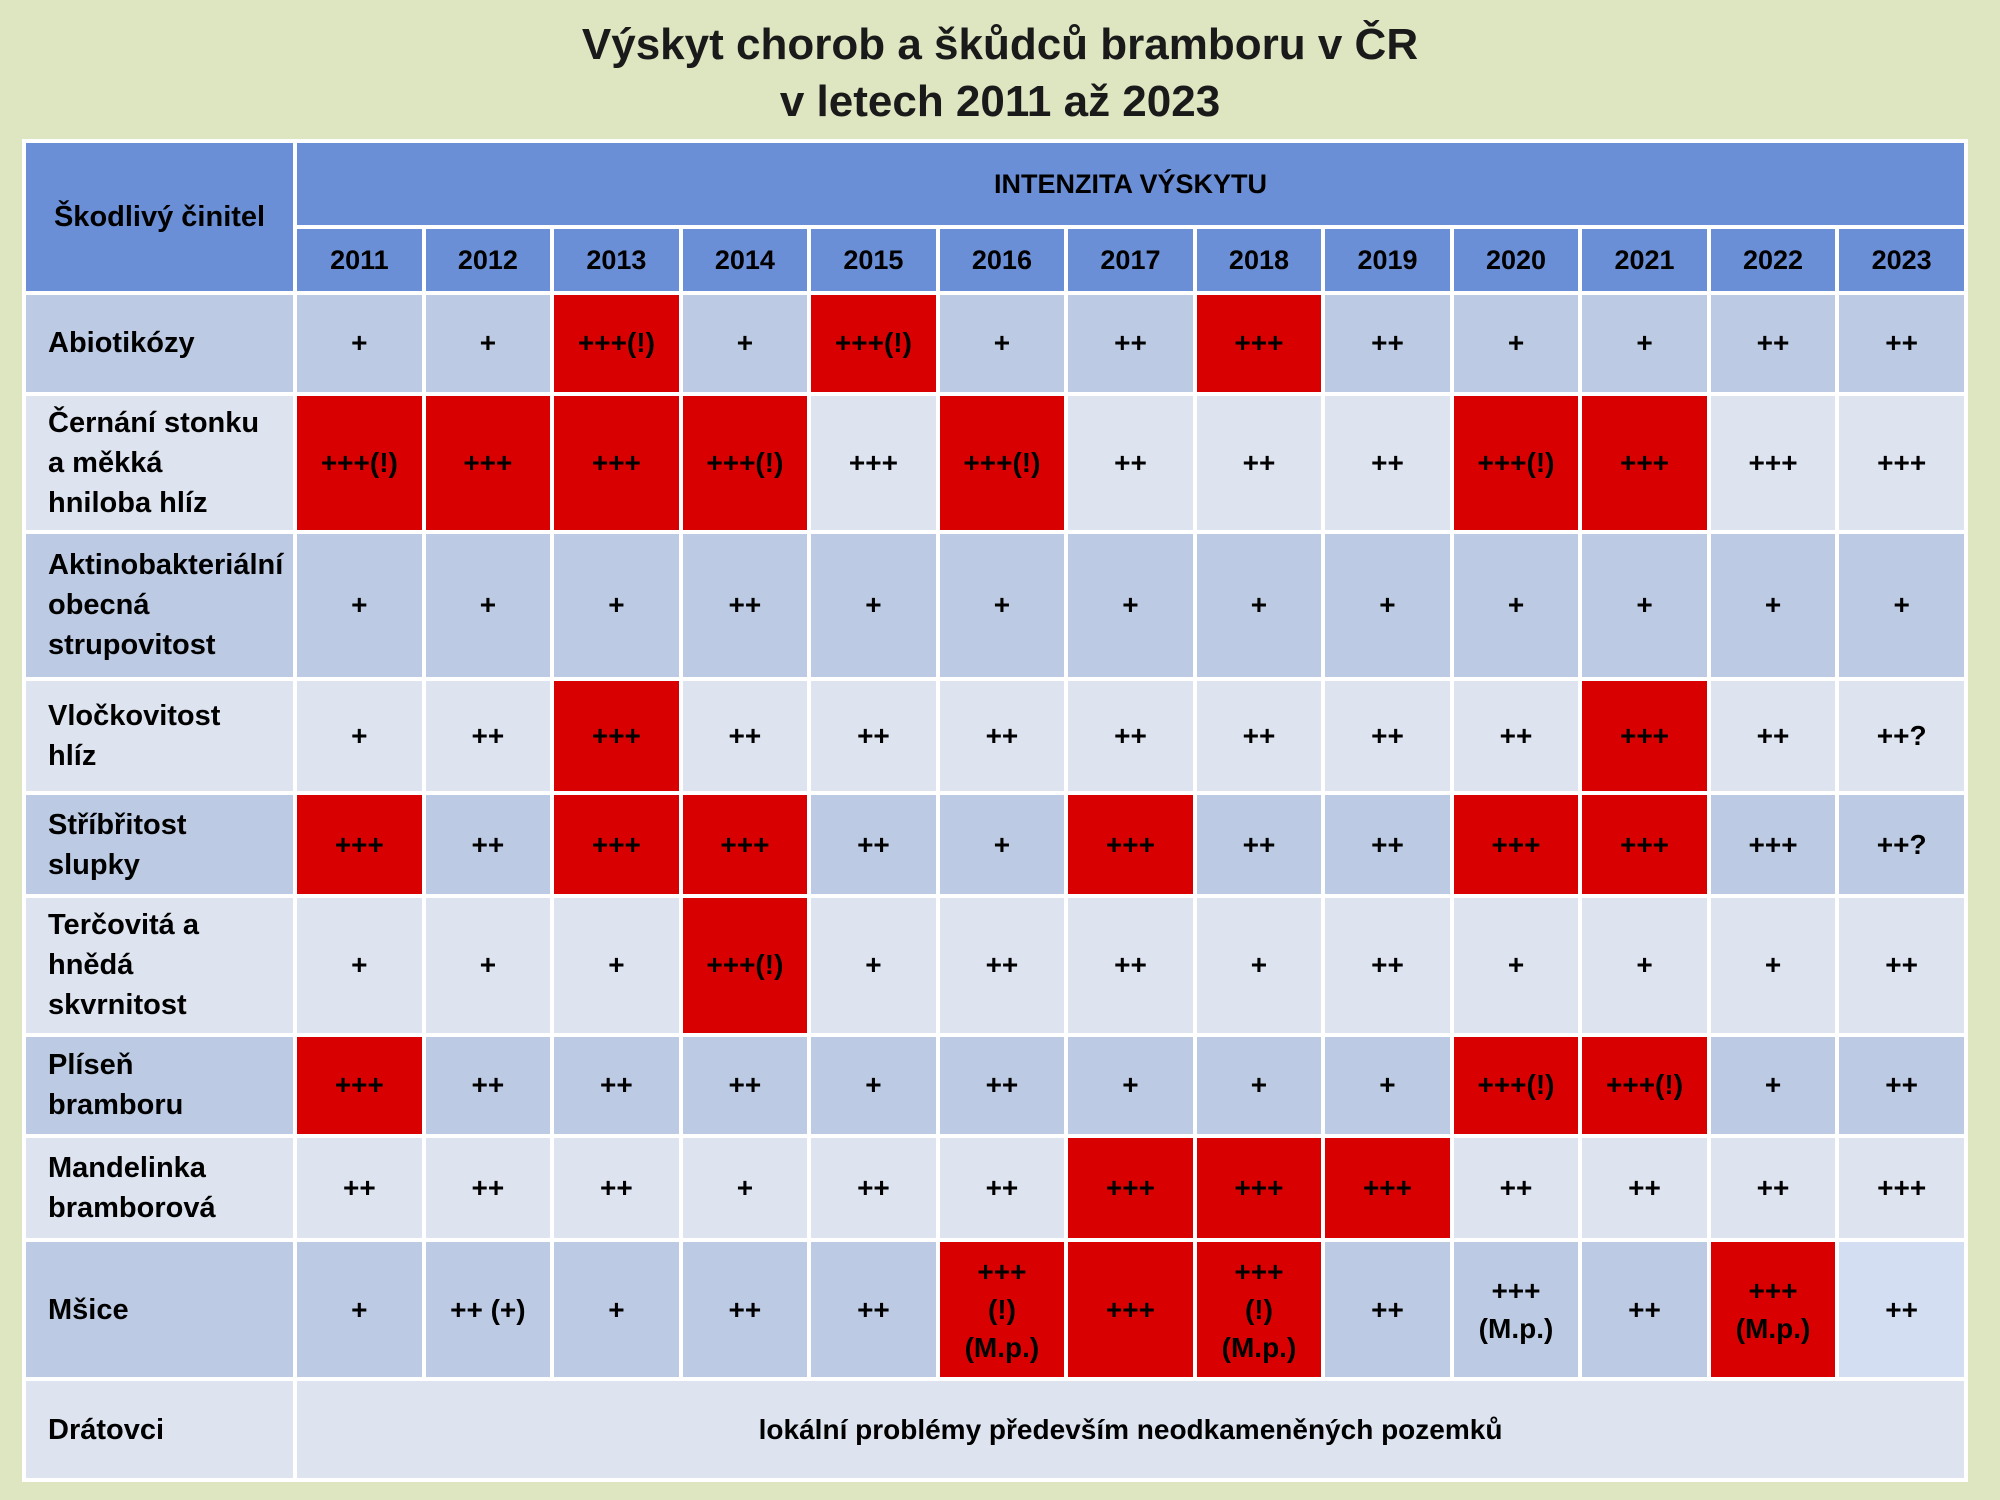 This screenshot has height=1500, width=2000. I want to click on row-label: Mandelinka bramborová, so click(159, 1188).